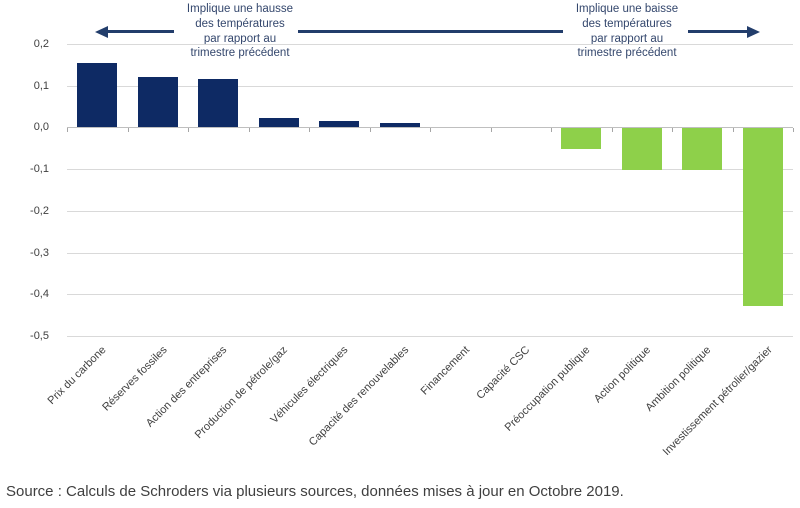  What do you see at coordinates (678, 379) in the screenshot?
I see `x-axis-category-label: Ambition politique` at bounding box center [678, 379].